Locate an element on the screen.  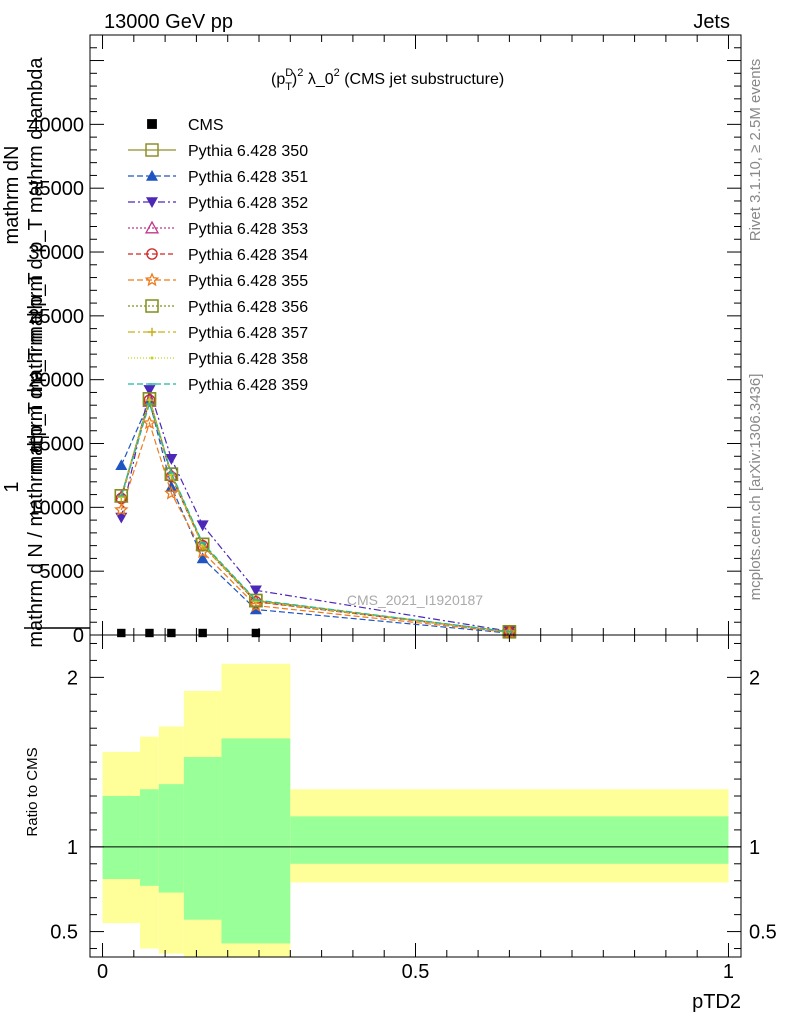
main-ylabel-one: 1 is located at coordinates (12, 486).